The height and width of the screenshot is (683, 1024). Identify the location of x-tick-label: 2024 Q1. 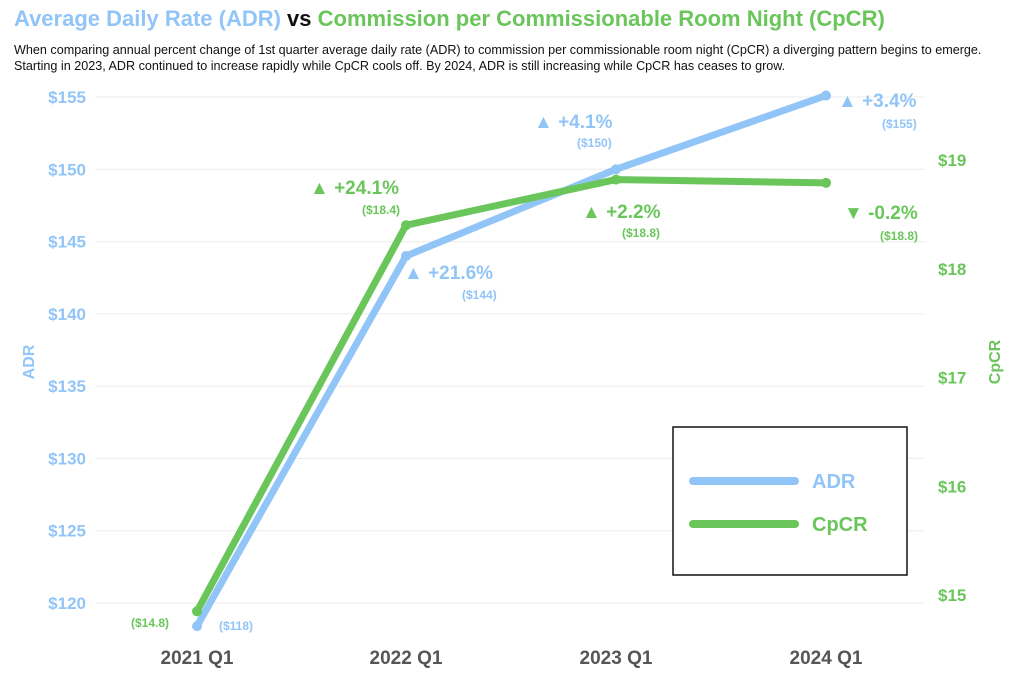
(826, 658).